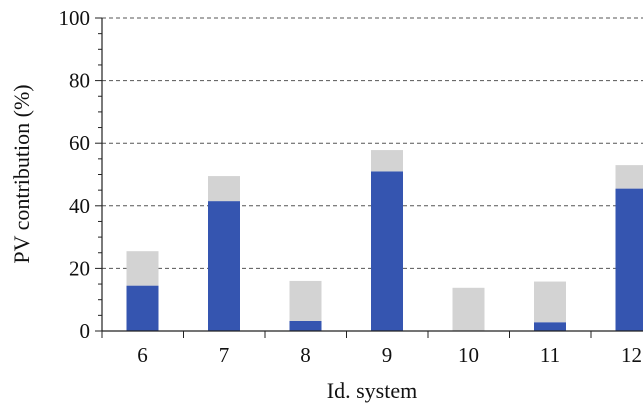  I want to click on bar-segment-8-s1, so click(305, 325).